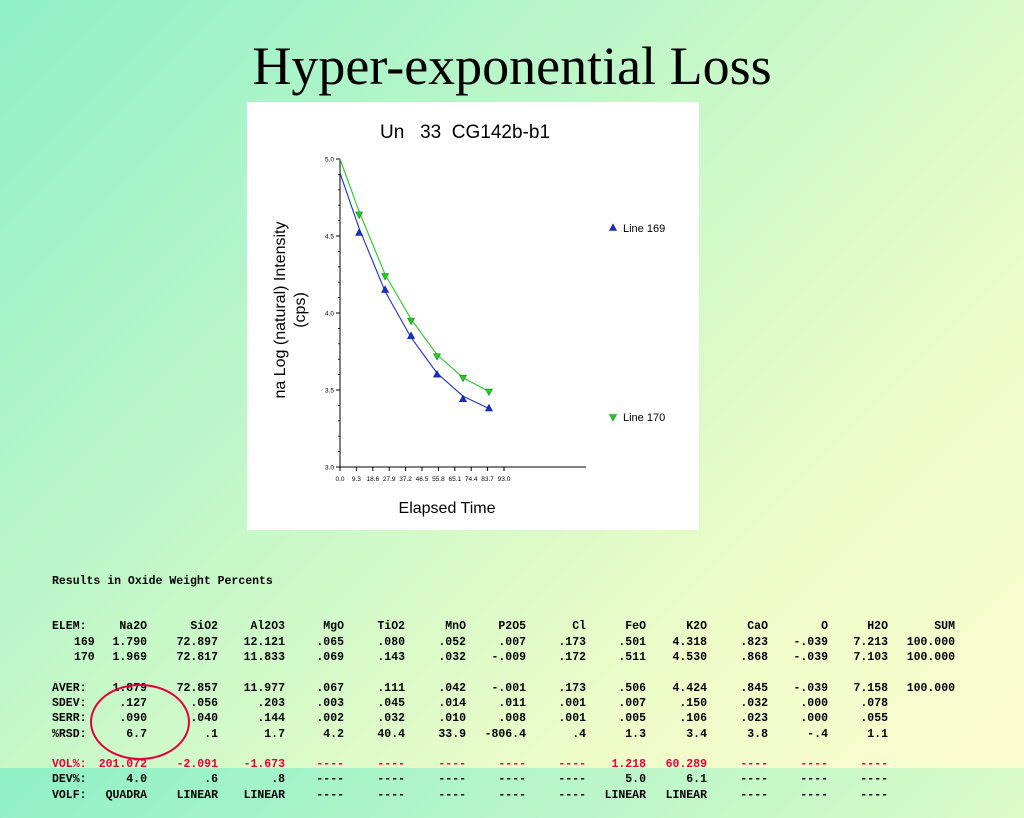 Image resolution: width=1024 pixels, height=818 pixels. What do you see at coordinates (271, 703) in the screenshot?
I see `table-cell: .203` at bounding box center [271, 703].